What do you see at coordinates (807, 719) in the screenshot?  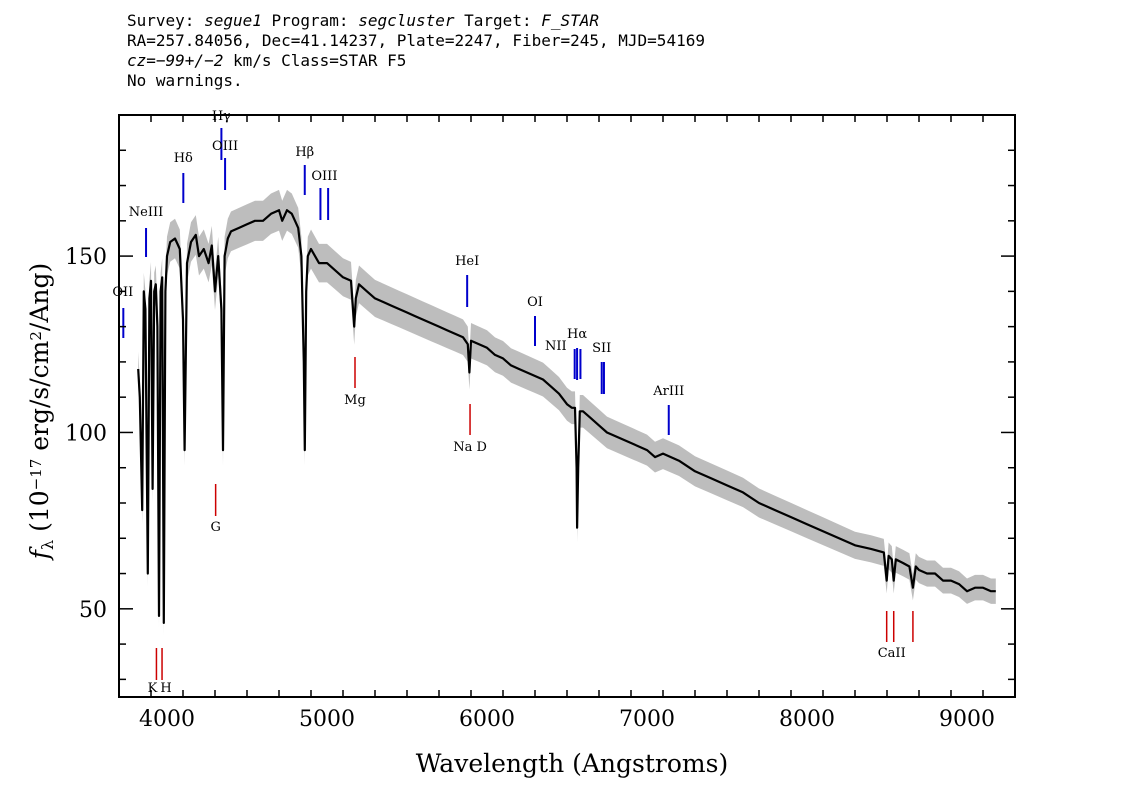 I see `x-tick-label: 8000` at bounding box center [807, 719].